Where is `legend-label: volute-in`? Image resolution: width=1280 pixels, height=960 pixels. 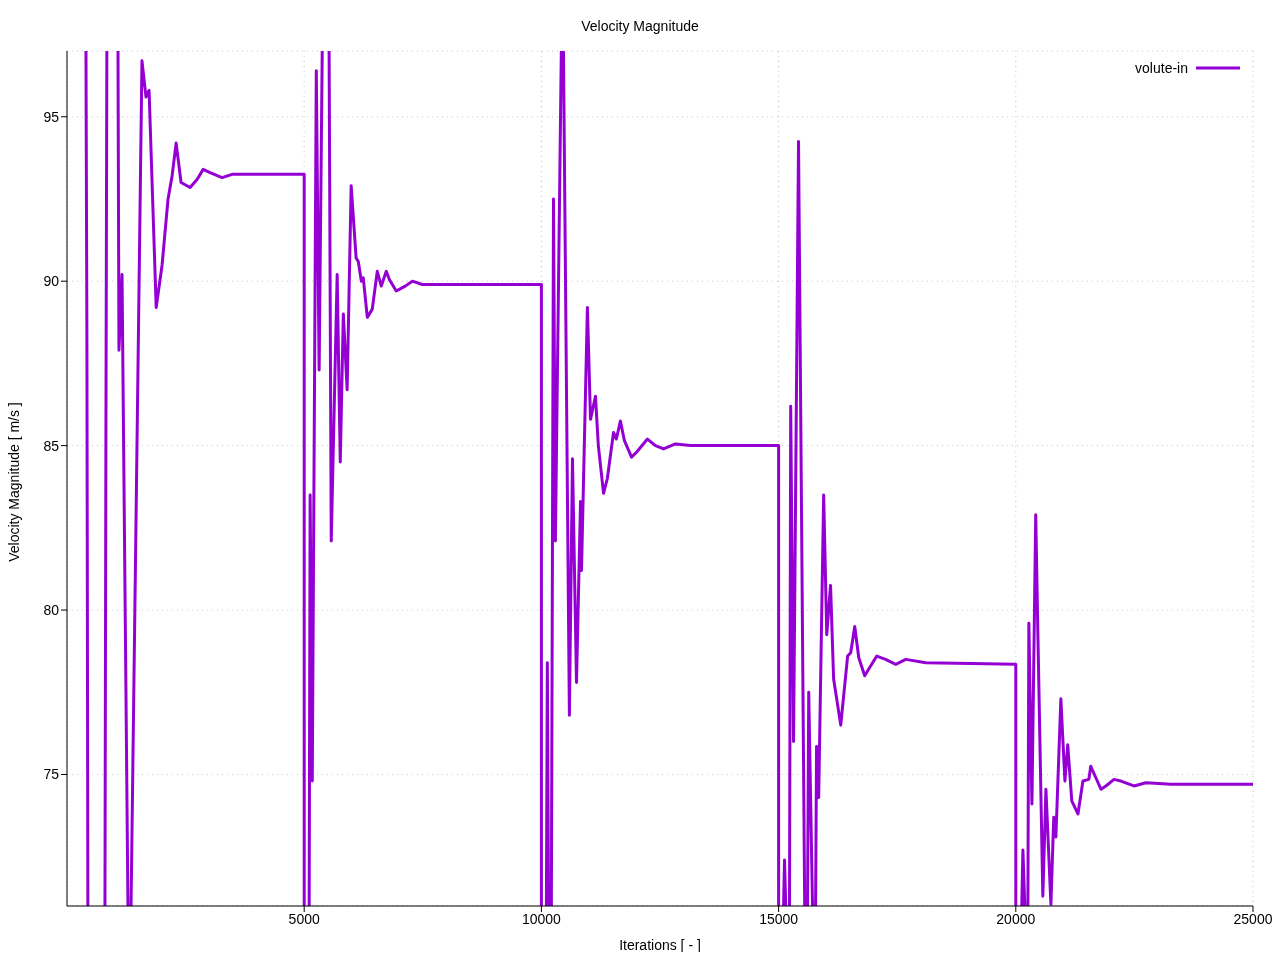
legend-label: volute-in is located at coordinates (1161, 68).